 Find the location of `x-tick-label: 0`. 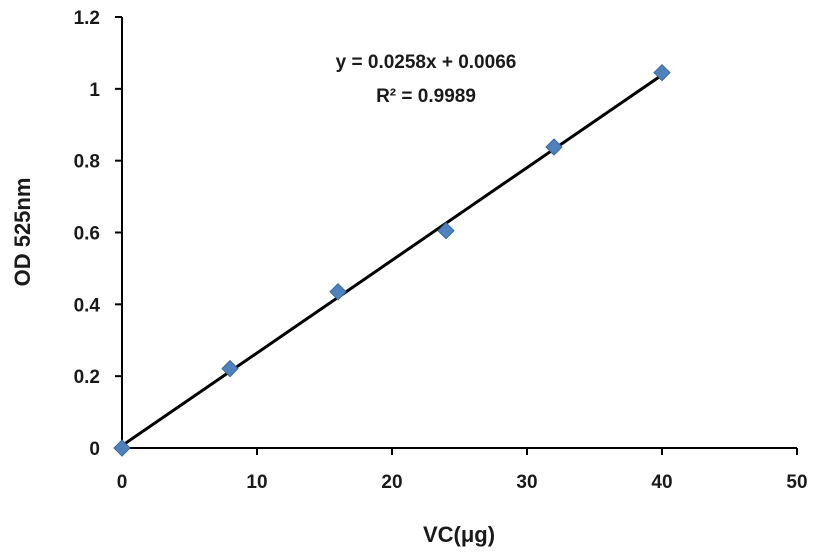

x-tick-label: 0 is located at coordinates (122, 482).